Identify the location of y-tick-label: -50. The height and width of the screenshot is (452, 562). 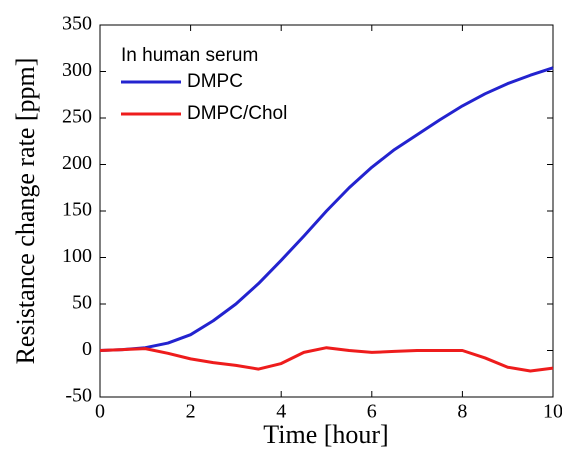
(78, 396).